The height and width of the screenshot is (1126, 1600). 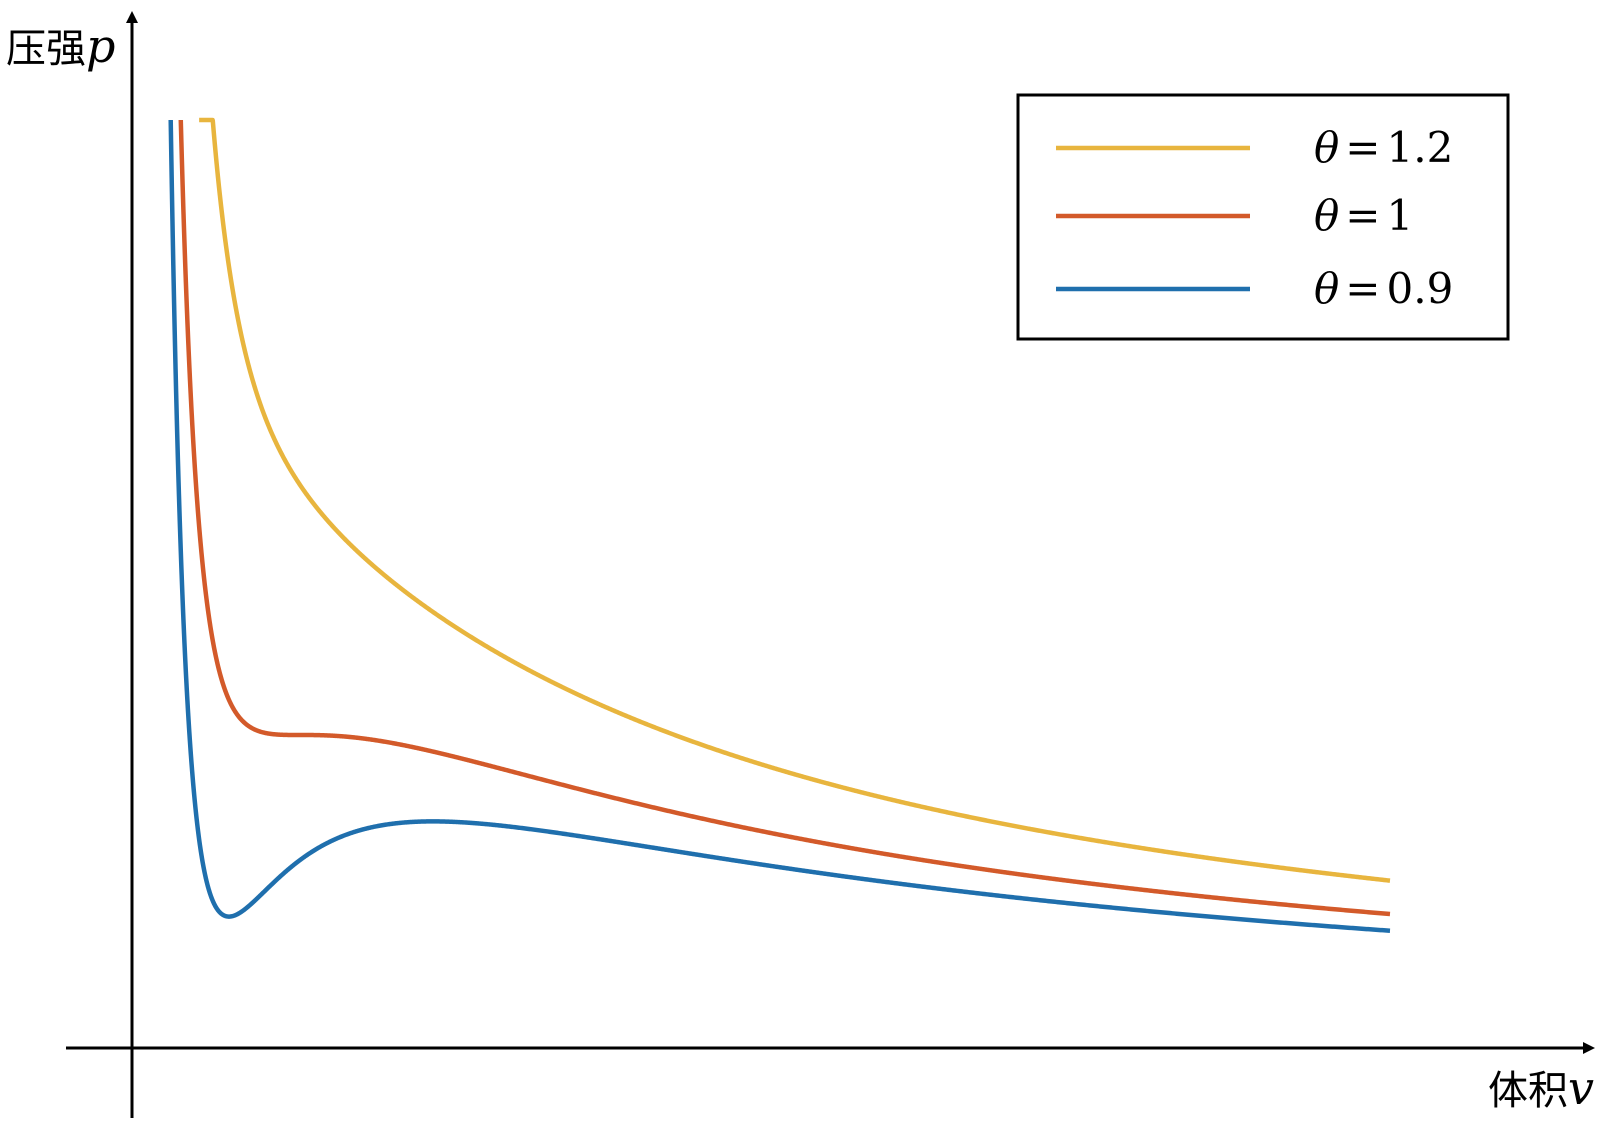 What do you see at coordinates (1528, 1091) in the screenshot?
I see `x-axis-label-text: 体积` at bounding box center [1528, 1091].